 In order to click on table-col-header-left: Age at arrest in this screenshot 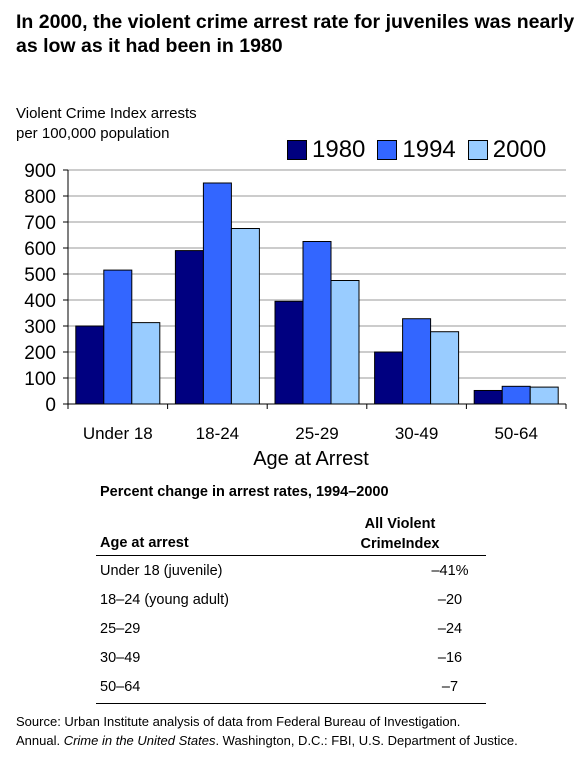, I will do `click(144, 543)`.